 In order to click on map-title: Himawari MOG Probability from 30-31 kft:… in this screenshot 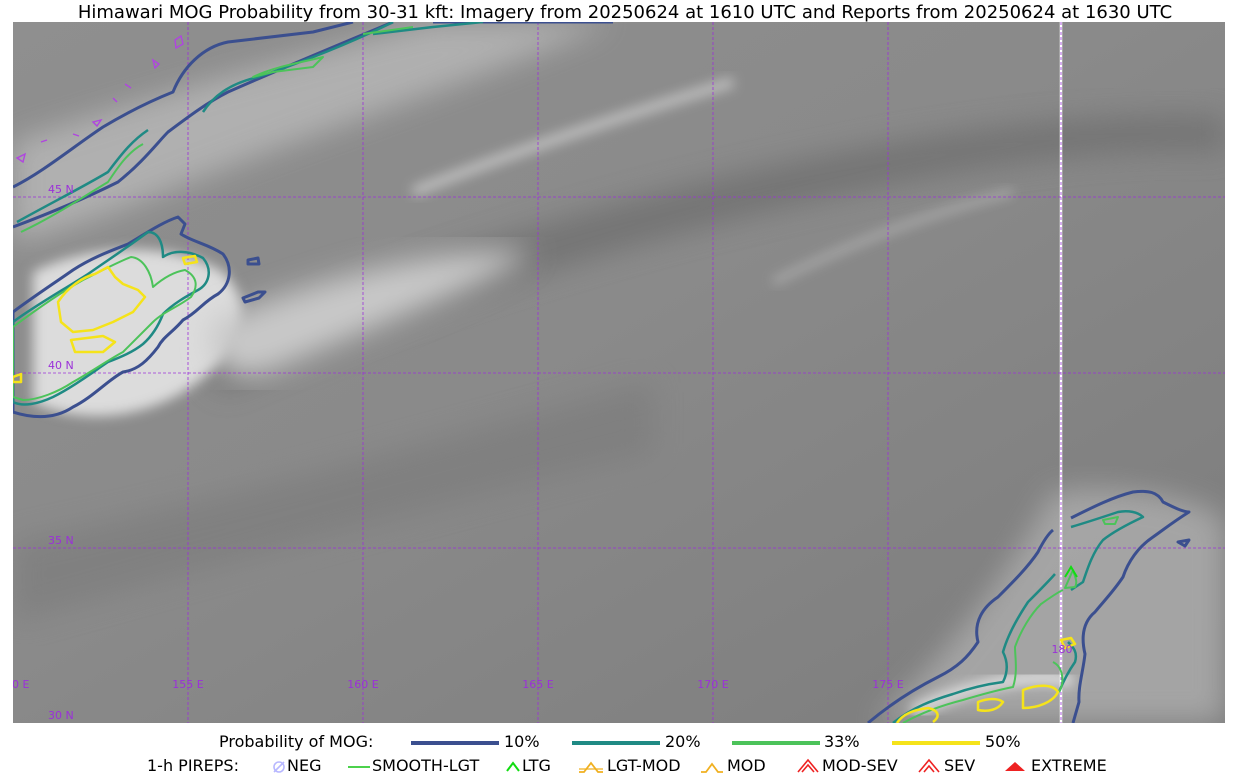, I will do `click(625, 12)`.